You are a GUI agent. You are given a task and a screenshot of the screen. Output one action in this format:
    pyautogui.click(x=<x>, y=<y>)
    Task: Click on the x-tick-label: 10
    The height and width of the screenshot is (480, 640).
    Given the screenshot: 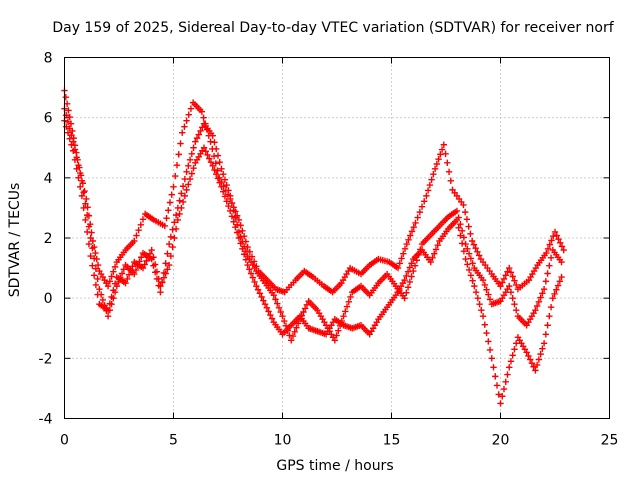 What is the action you would take?
    pyautogui.click(x=283, y=441)
    